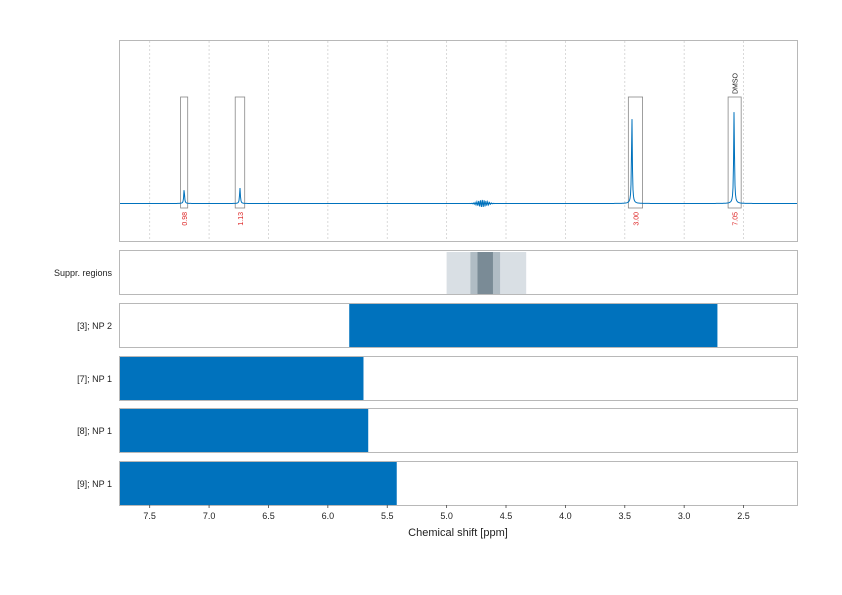  What do you see at coordinates (684, 516) in the screenshot?
I see `x-tick-label: 3.0` at bounding box center [684, 516].